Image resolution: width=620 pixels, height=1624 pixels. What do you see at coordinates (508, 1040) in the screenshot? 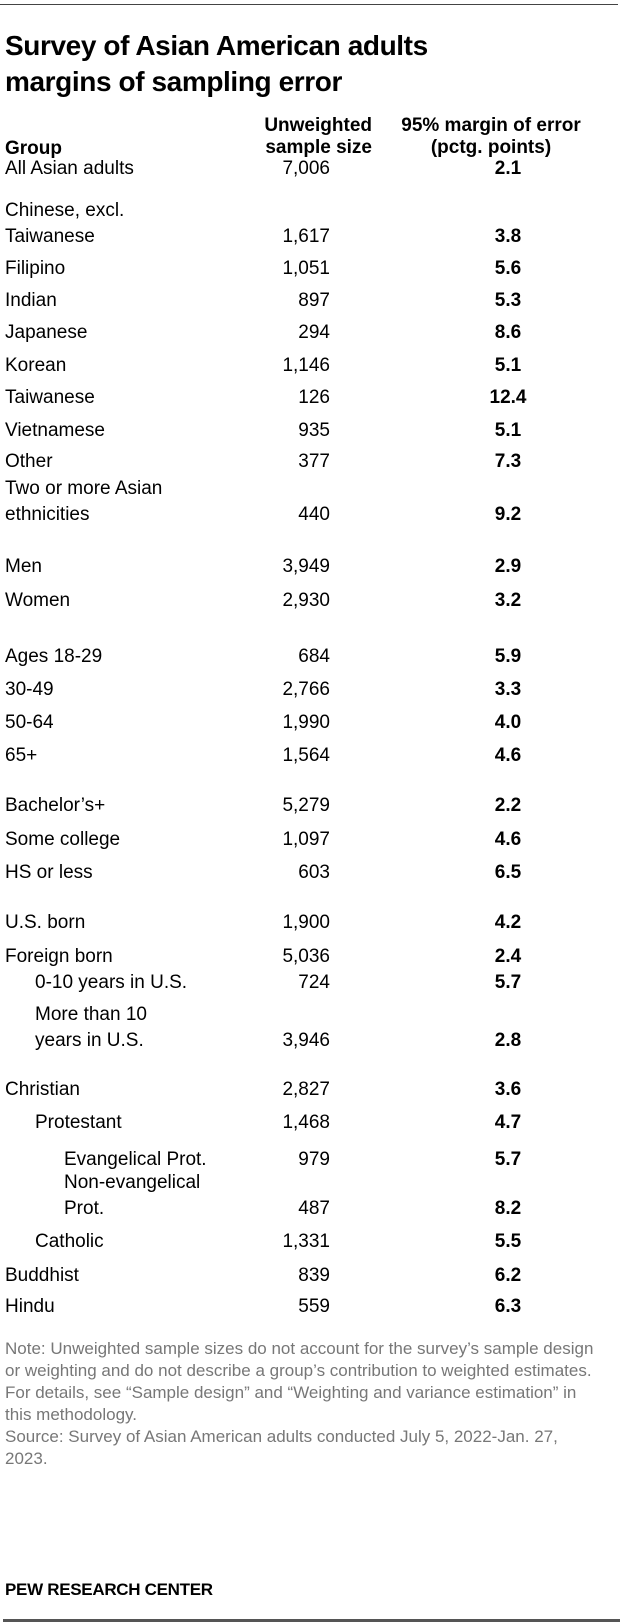
I see `margin-of-error-value: 2.8` at bounding box center [508, 1040].